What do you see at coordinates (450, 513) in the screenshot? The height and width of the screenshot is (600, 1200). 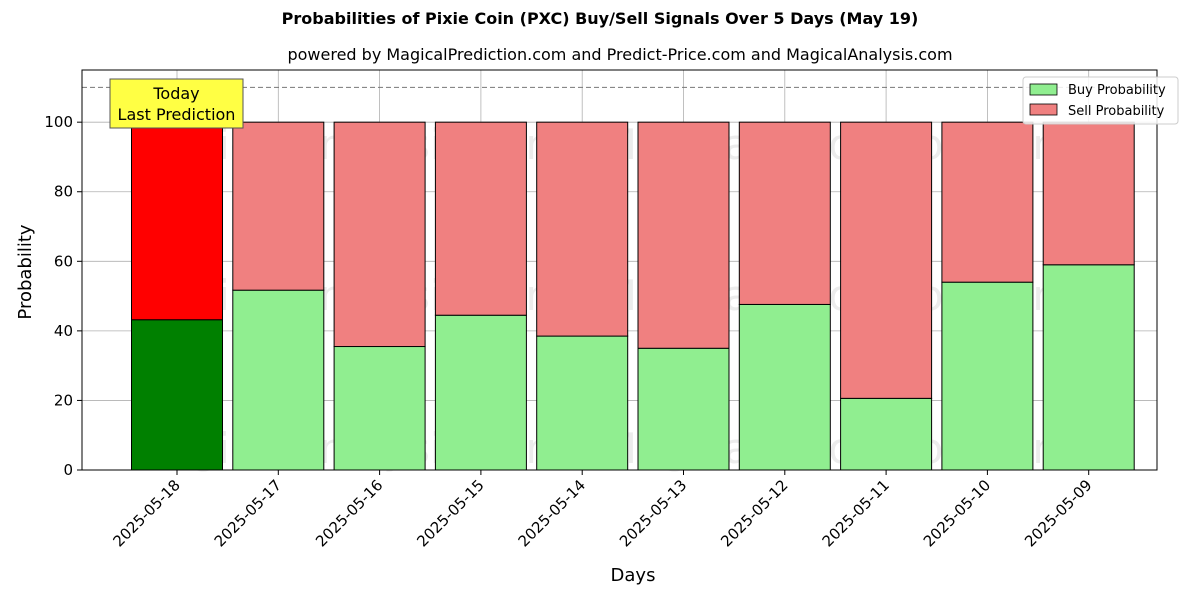 I see `x-tick-label: 2025-05-15` at bounding box center [450, 513].